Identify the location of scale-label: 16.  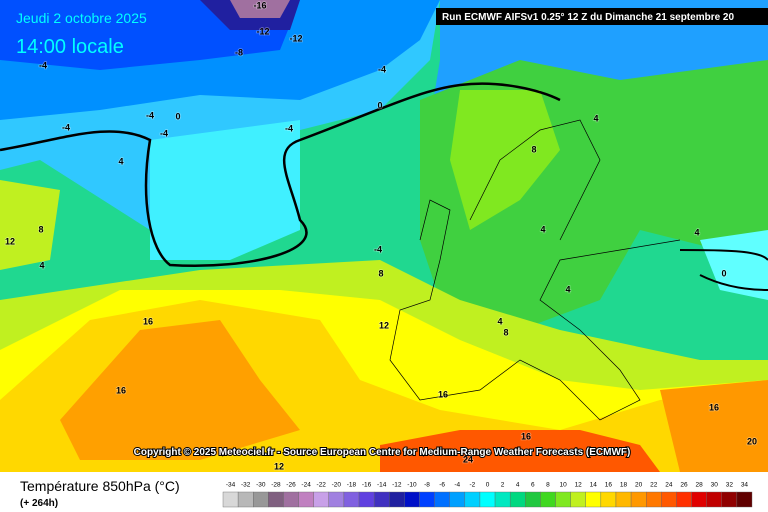
(609, 485).